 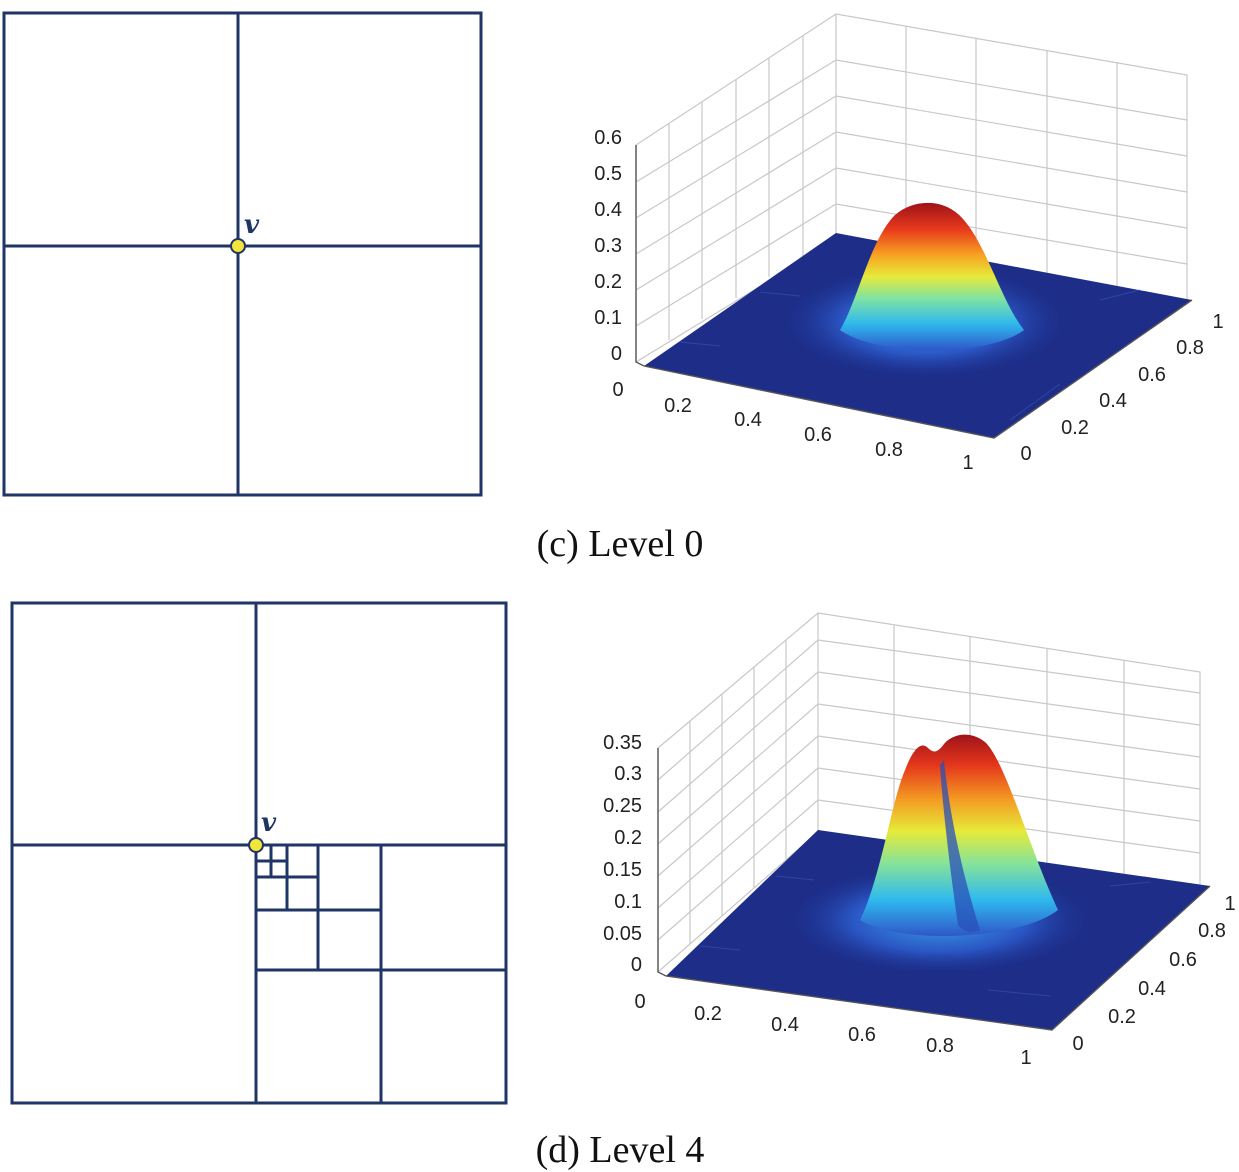 I want to click on z-tick: 0.4, so click(x=608, y=210).